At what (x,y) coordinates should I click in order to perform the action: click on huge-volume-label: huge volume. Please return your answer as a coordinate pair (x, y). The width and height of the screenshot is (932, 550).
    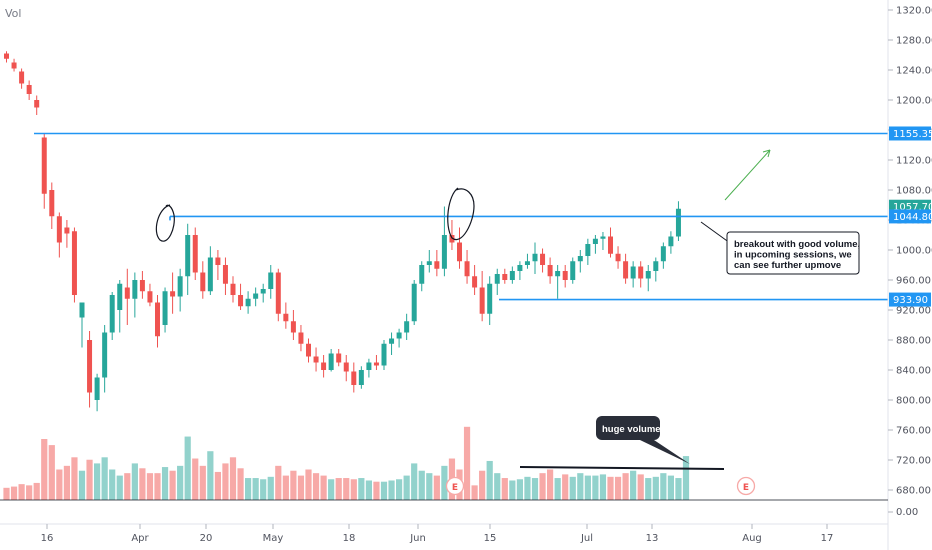
    Looking at the image, I should click on (631, 429).